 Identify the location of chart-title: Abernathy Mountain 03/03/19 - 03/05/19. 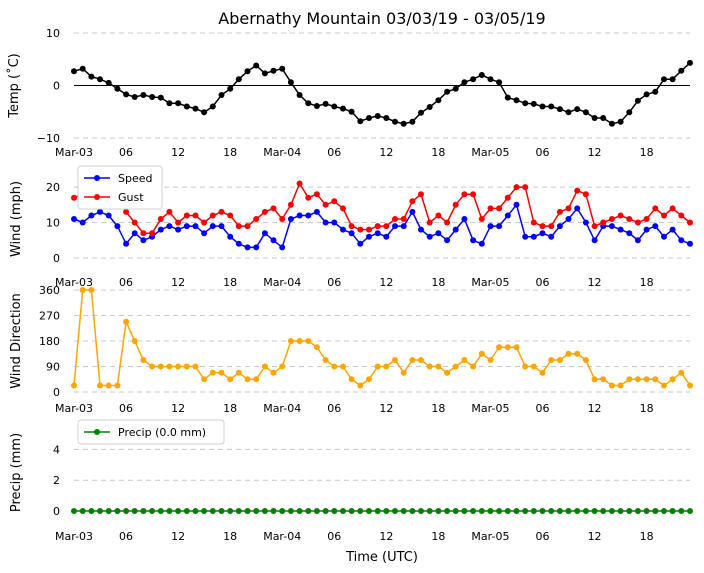
(381, 18).